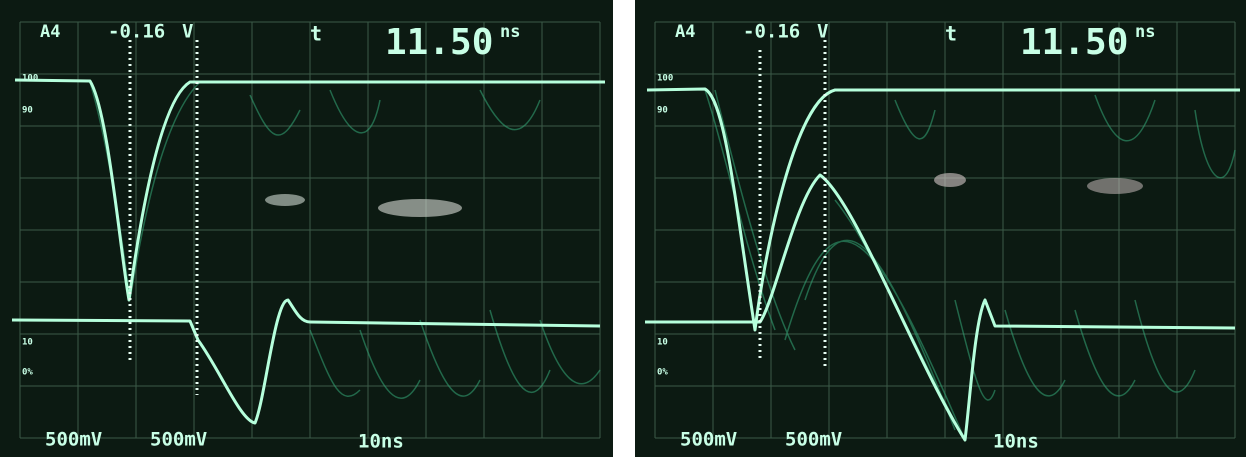  What do you see at coordinates (306, 361) in the screenshot?
I see `bottom-trace` at bounding box center [306, 361].